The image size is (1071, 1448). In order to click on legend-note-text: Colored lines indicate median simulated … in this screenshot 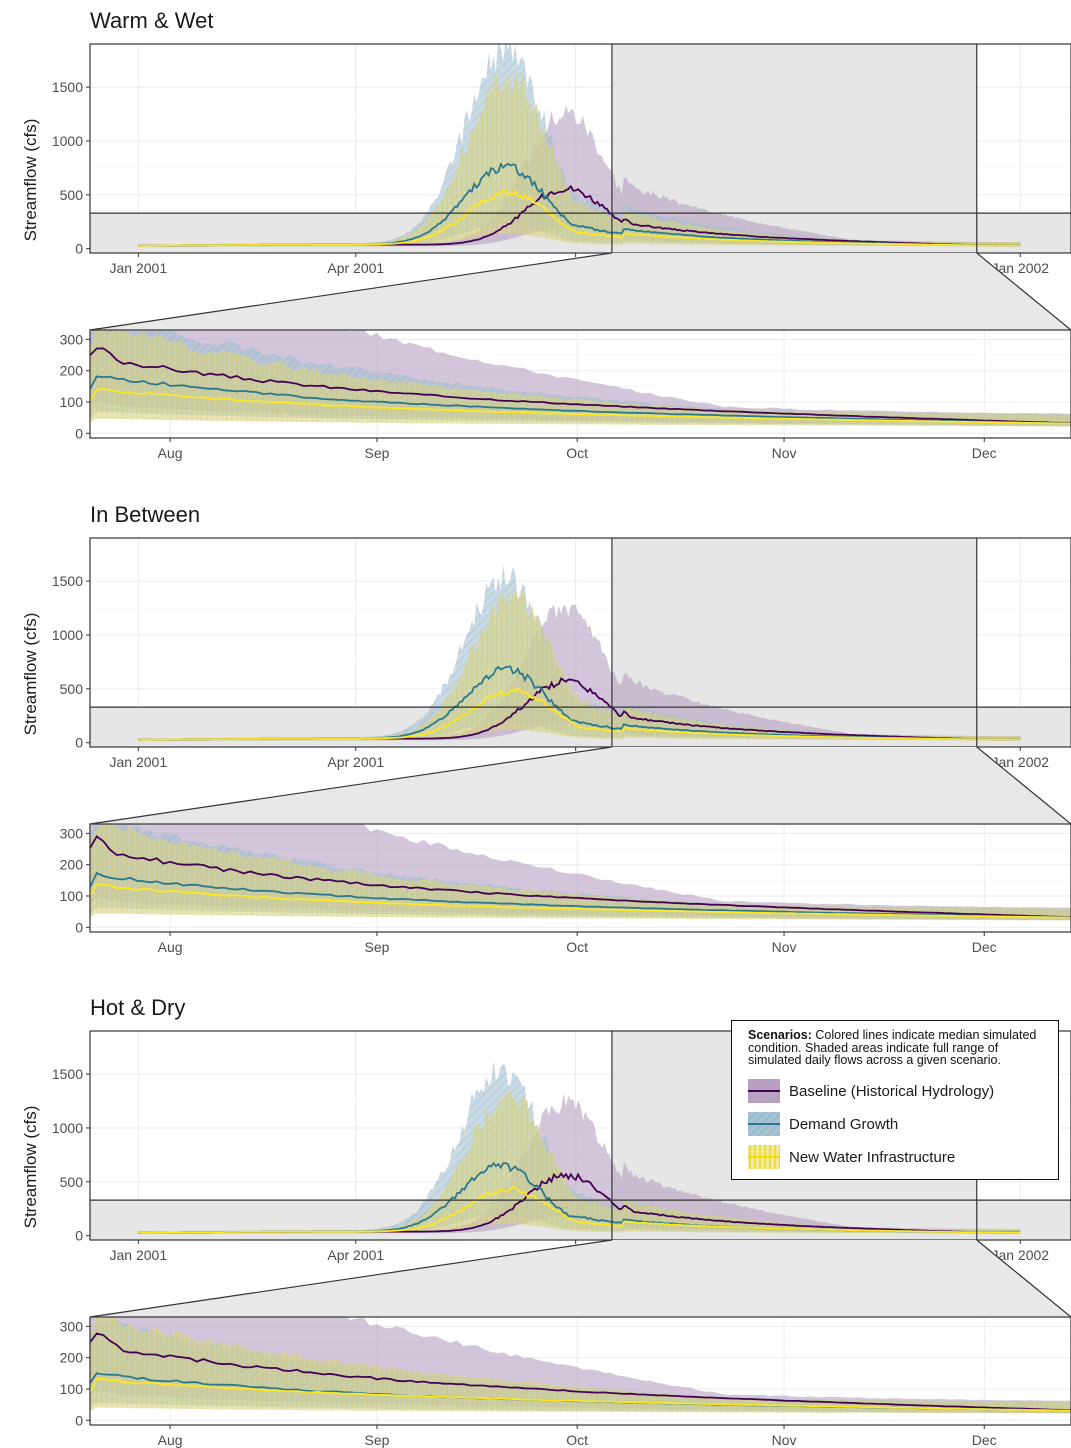, I will do `click(892, 1047)`.